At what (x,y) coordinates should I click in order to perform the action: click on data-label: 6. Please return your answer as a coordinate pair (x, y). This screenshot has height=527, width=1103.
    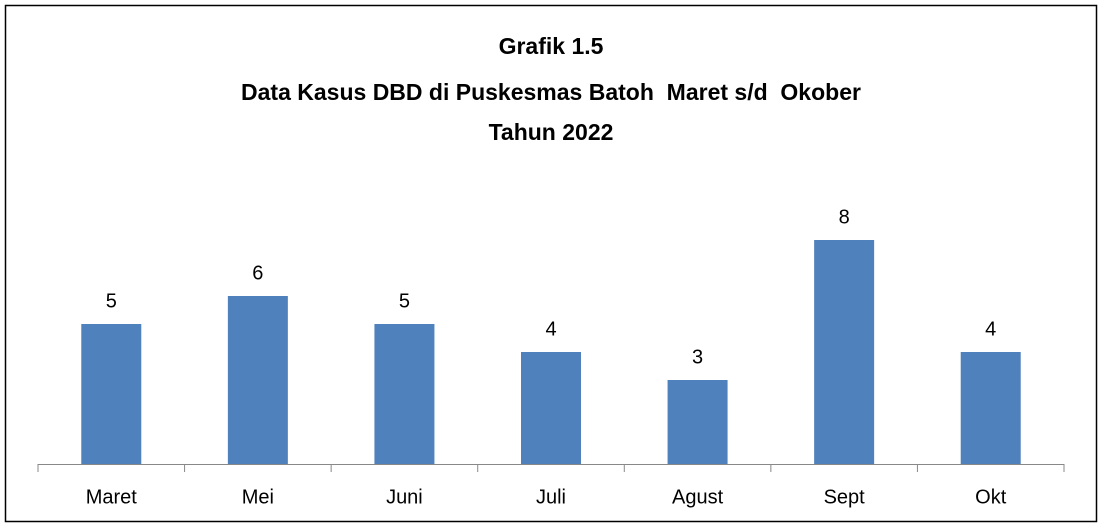
    Looking at the image, I should click on (257, 273).